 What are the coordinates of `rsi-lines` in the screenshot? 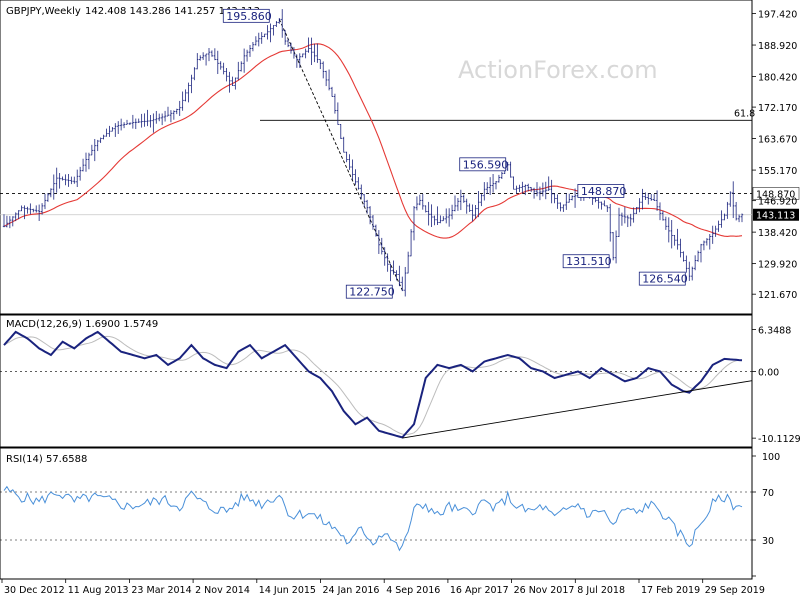 It's located at (376, 518).